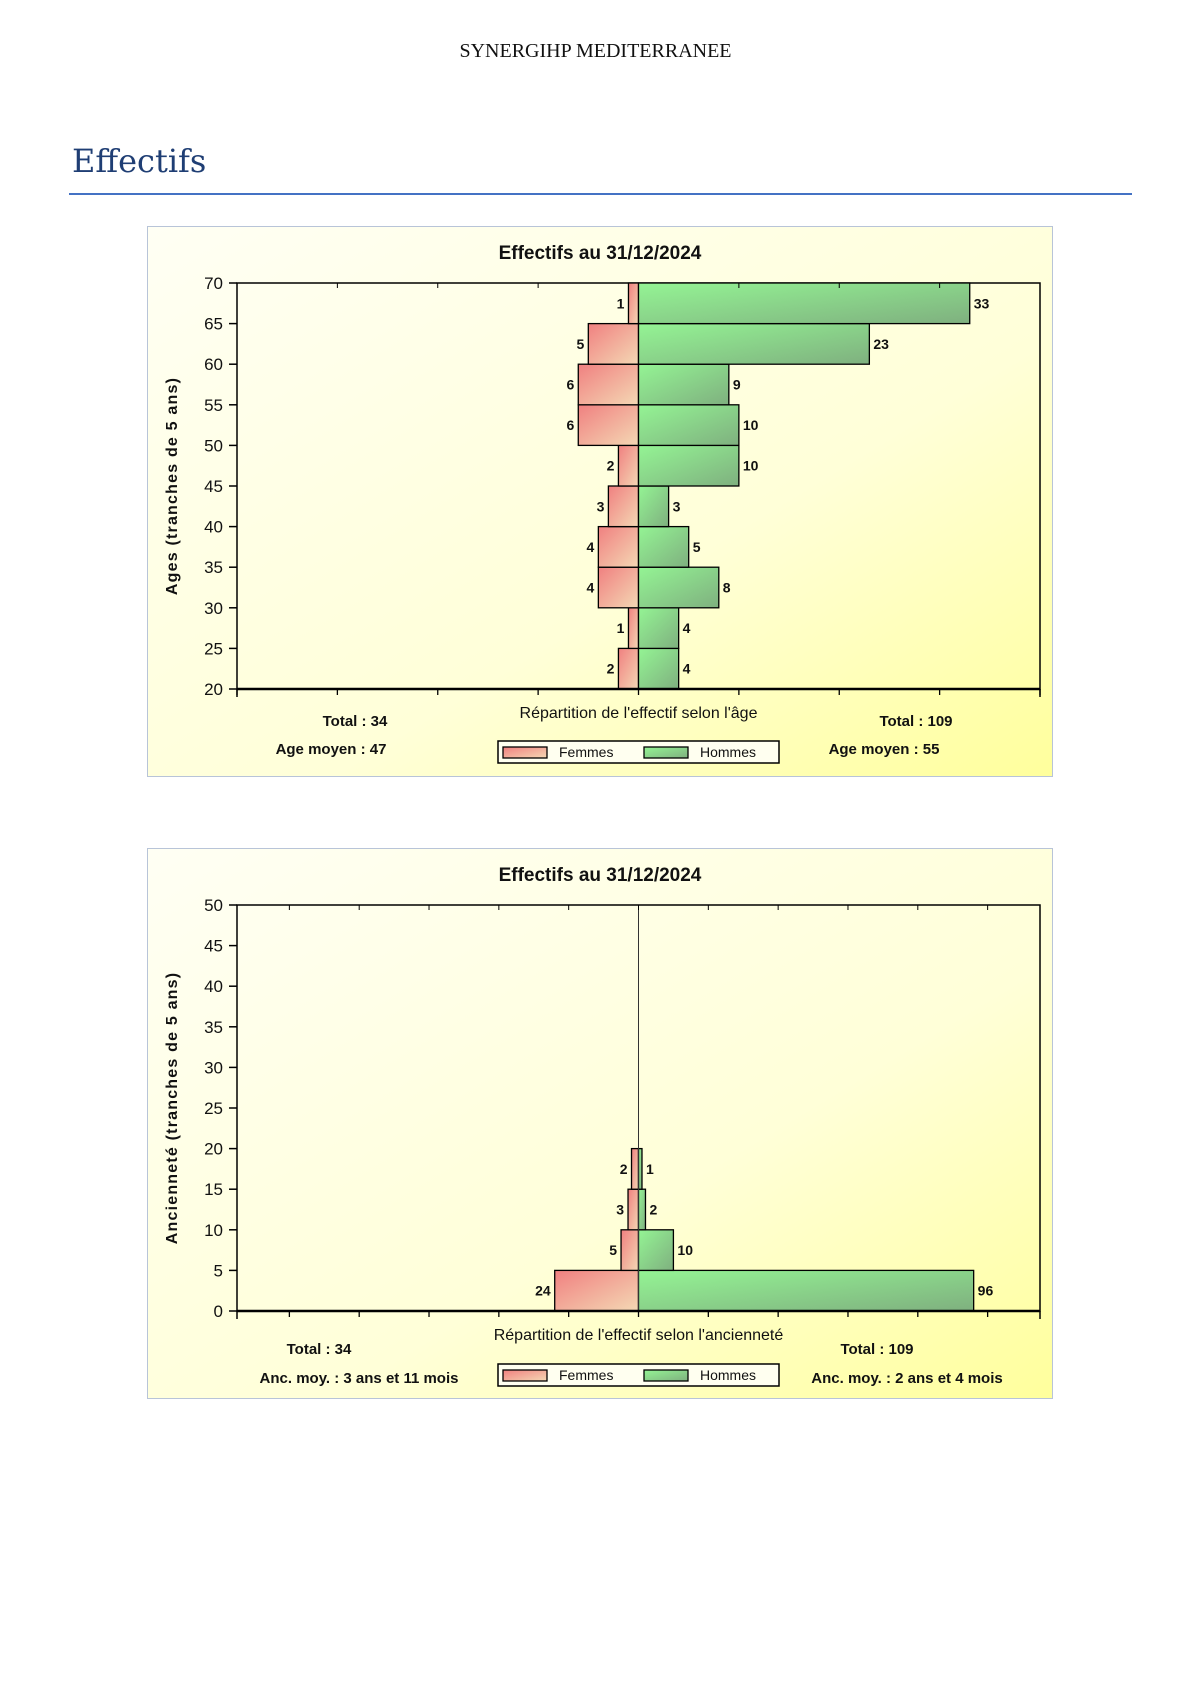  Describe the element at coordinates (172, 486) in the screenshot. I see `y-axis-label: Ages (tranches de 5 ans)` at that location.